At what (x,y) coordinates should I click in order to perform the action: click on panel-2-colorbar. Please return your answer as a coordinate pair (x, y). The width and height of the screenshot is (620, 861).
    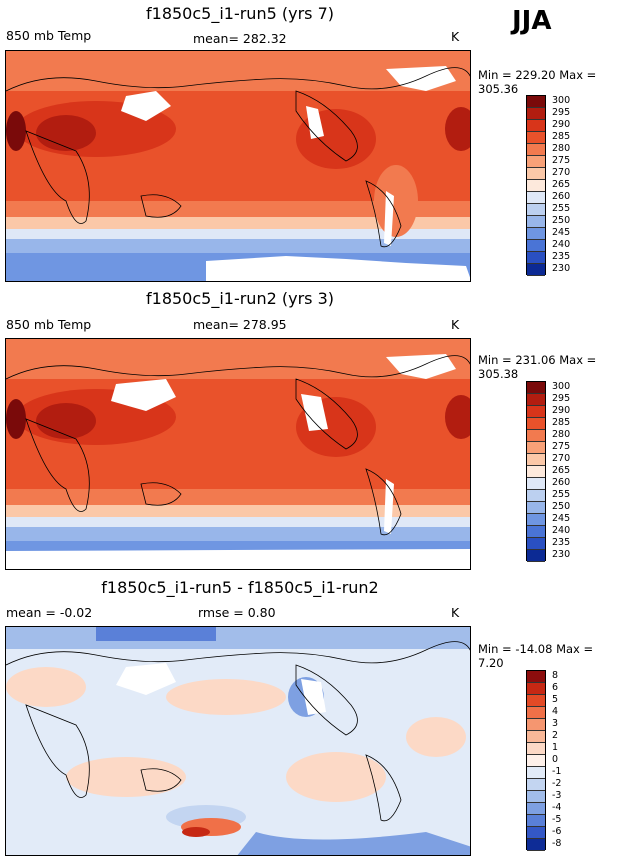
    Looking at the image, I should click on (536, 471).